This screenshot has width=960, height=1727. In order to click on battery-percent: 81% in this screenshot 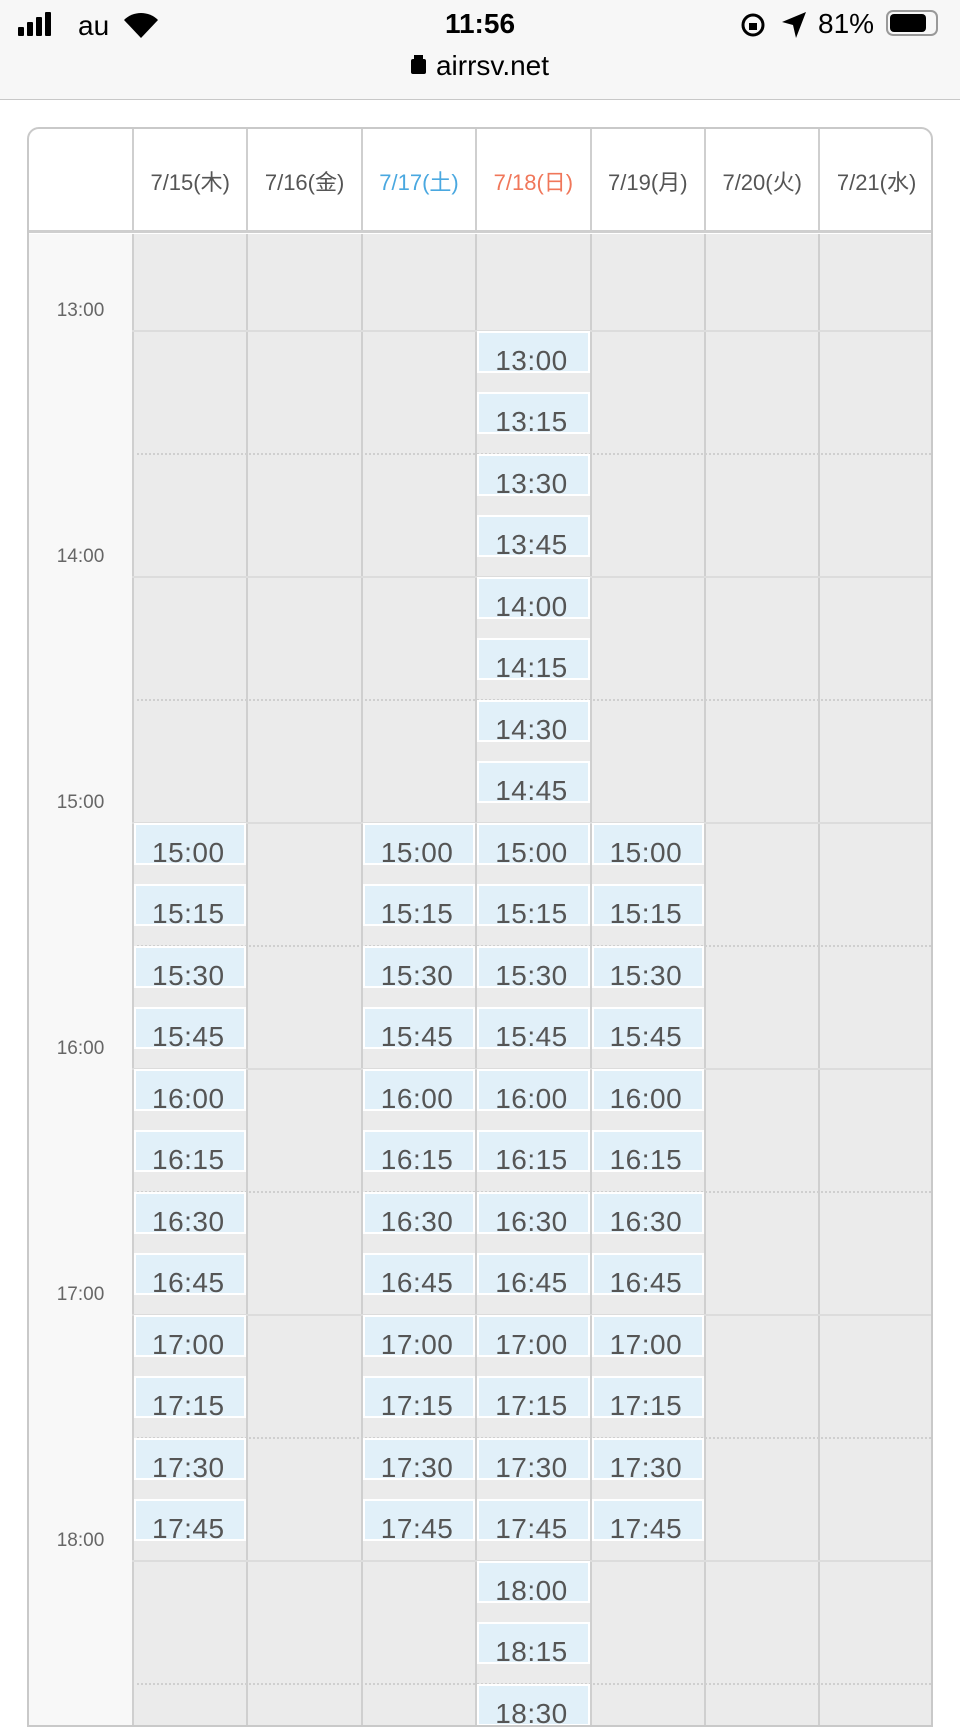, I will do `click(846, 23)`.